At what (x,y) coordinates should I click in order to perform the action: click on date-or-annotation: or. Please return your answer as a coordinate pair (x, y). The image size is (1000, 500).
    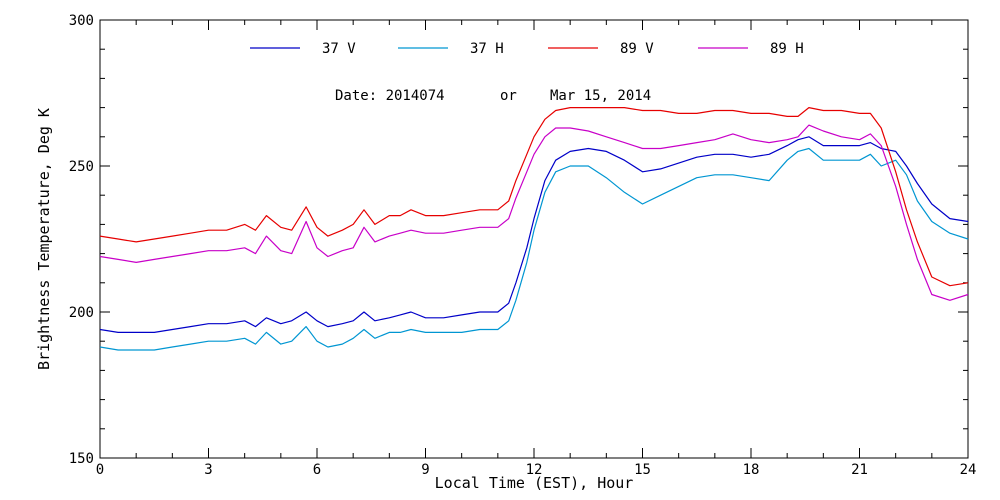
    Looking at the image, I should click on (508, 96).